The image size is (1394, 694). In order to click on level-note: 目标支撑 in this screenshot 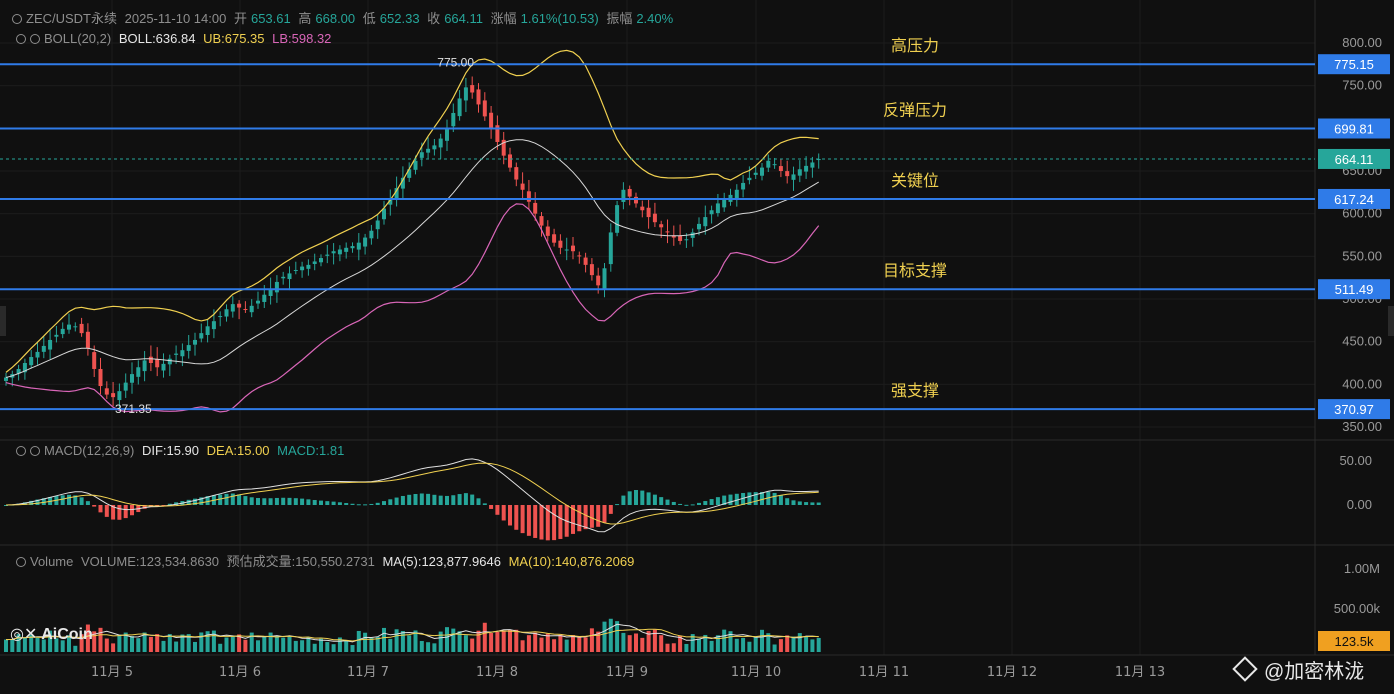, I will do `click(915, 270)`.